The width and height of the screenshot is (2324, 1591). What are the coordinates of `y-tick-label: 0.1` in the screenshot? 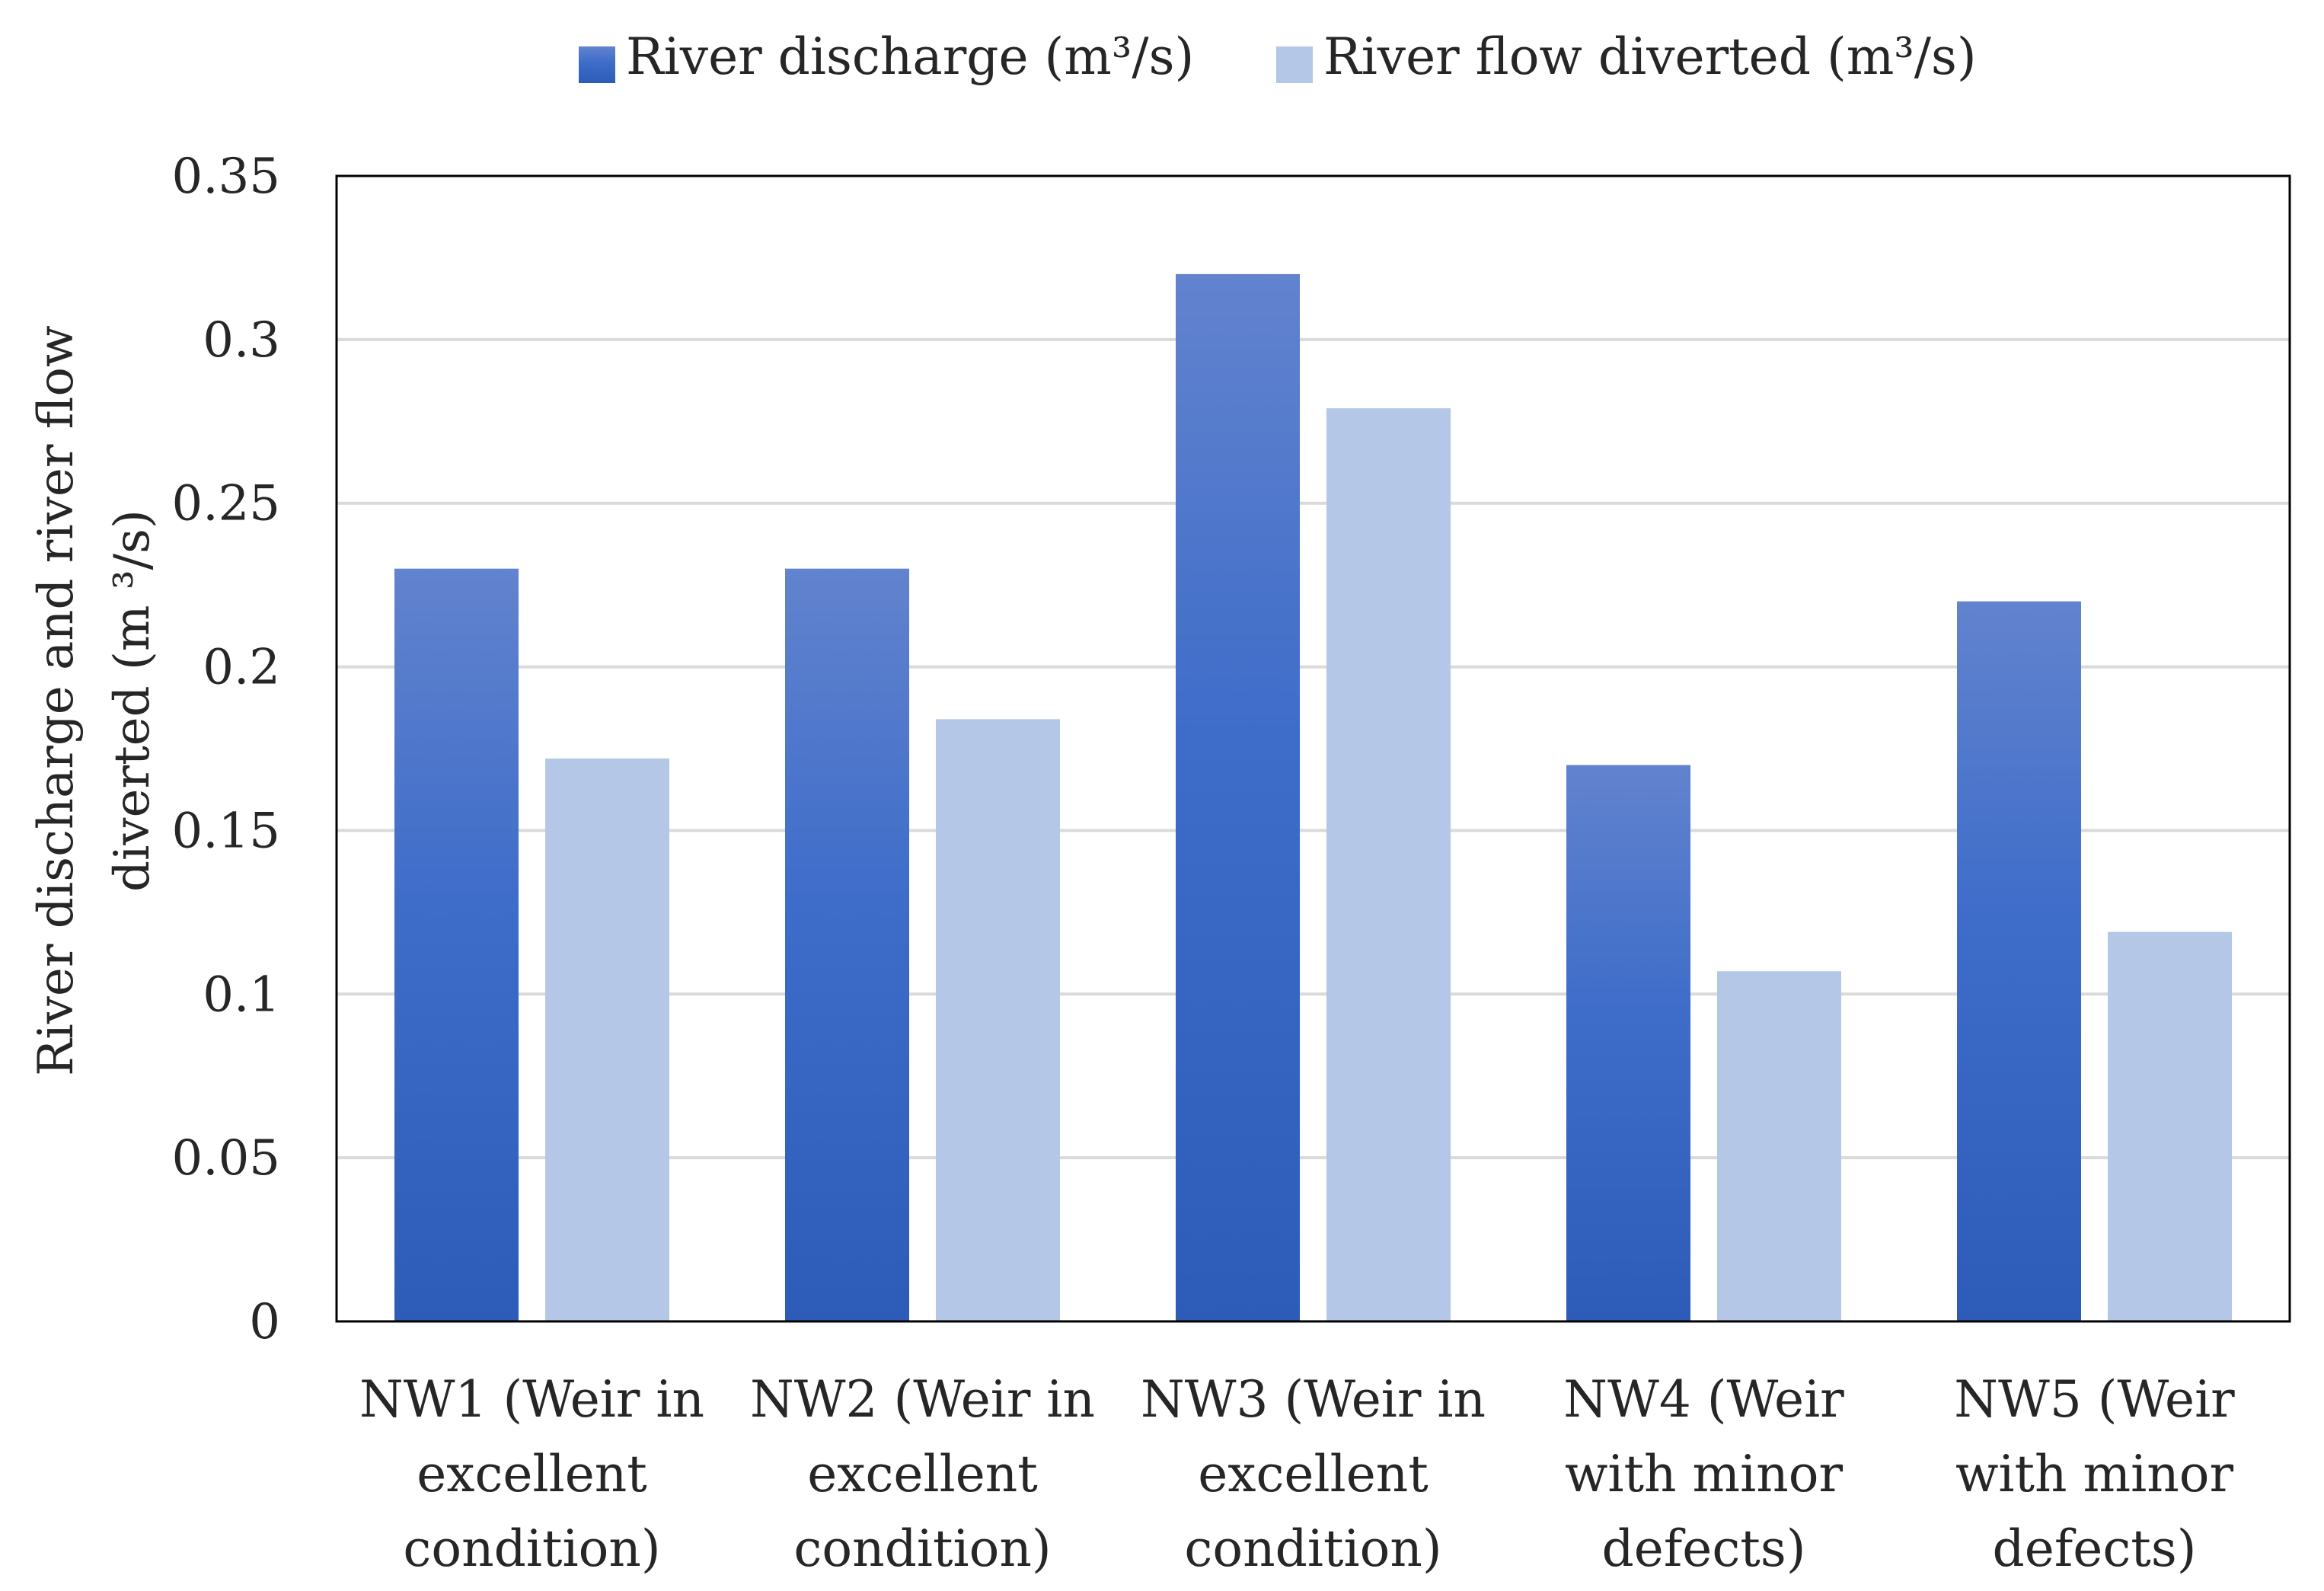 It's located at (241, 994).